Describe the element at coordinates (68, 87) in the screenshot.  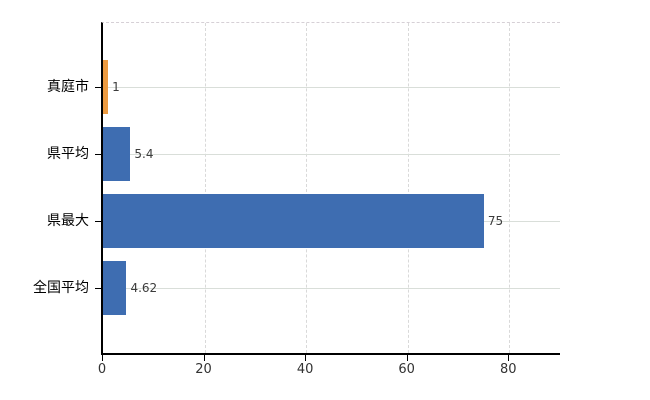
I see `category-label: 真庭市` at that location.